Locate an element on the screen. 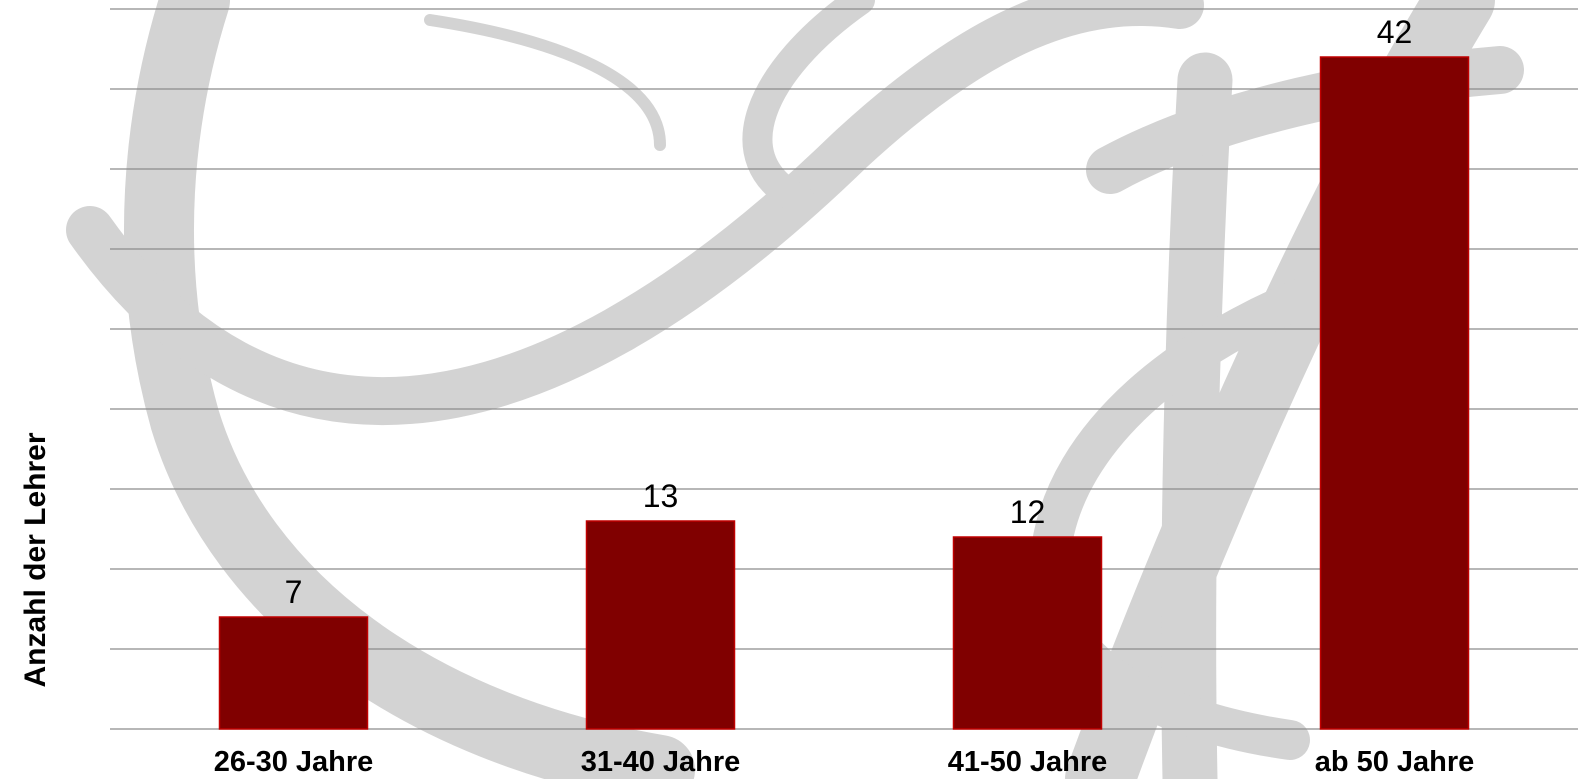 The height and width of the screenshot is (779, 1578). data-label: 13 is located at coordinates (661, 496).